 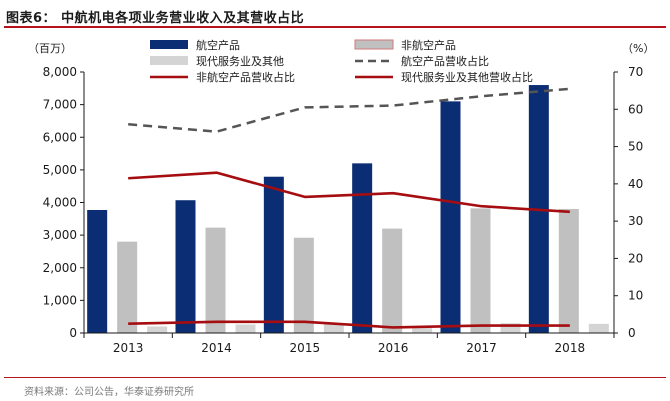 I want to click on figure-title: 图表6： 中航机电各项业务营业收入及其营收占比, so click(x=155, y=18).